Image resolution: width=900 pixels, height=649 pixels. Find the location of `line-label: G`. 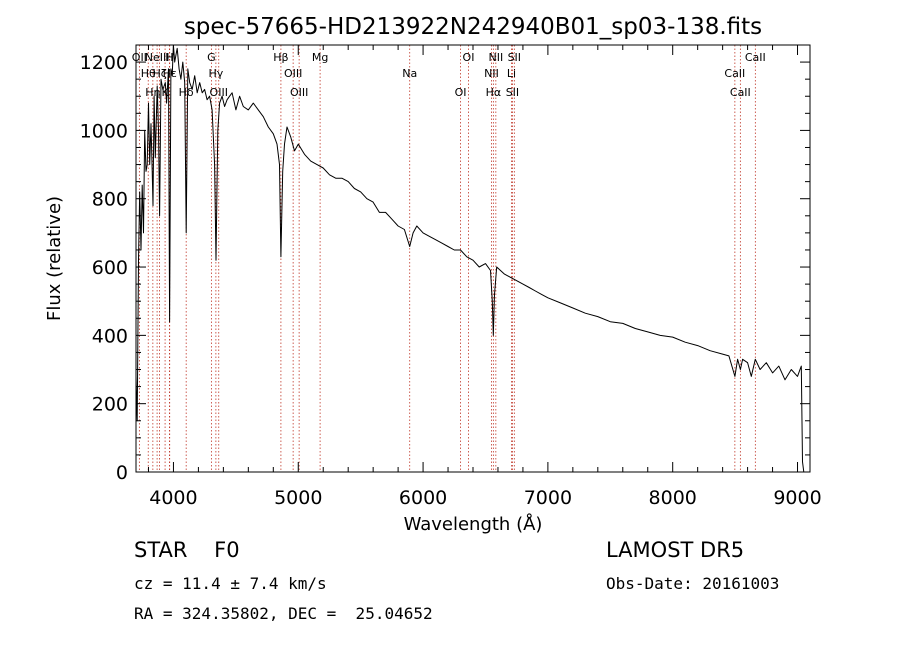

line-label: G is located at coordinates (211, 57).